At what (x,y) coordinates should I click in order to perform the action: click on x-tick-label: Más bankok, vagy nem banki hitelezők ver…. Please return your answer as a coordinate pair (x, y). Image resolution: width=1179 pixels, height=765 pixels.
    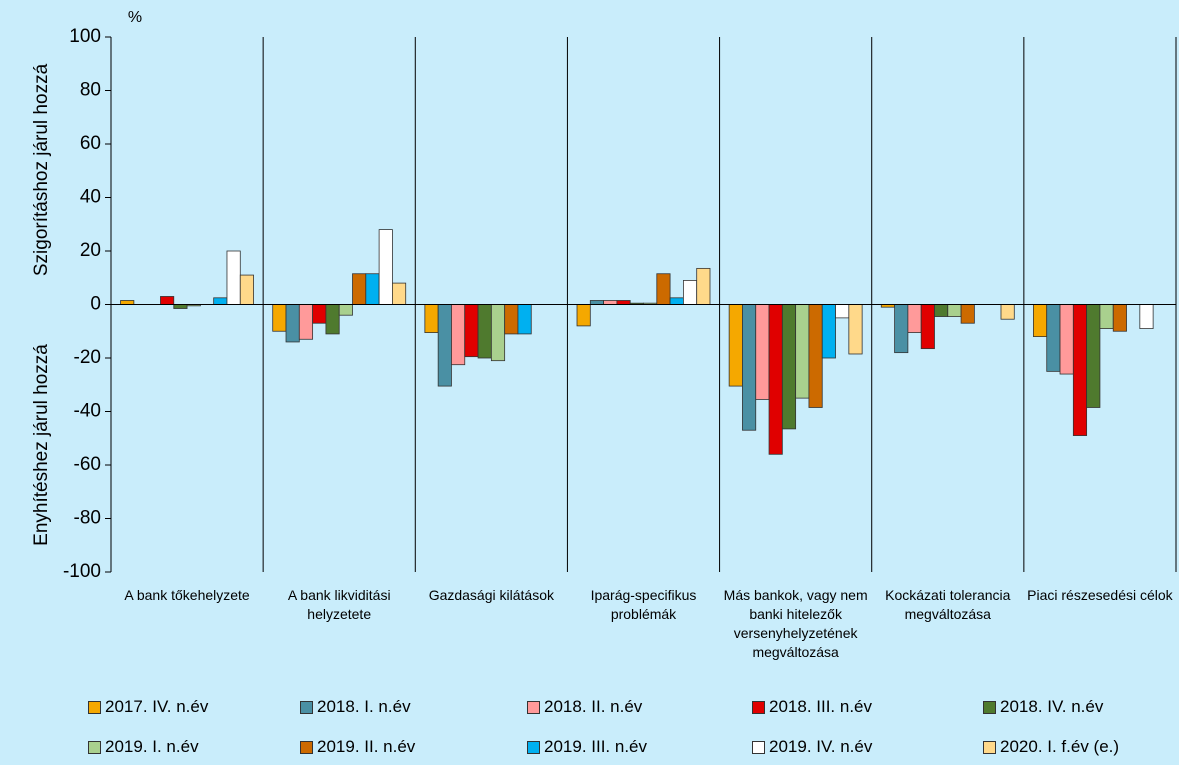
    Looking at the image, I should click on (795, 623).